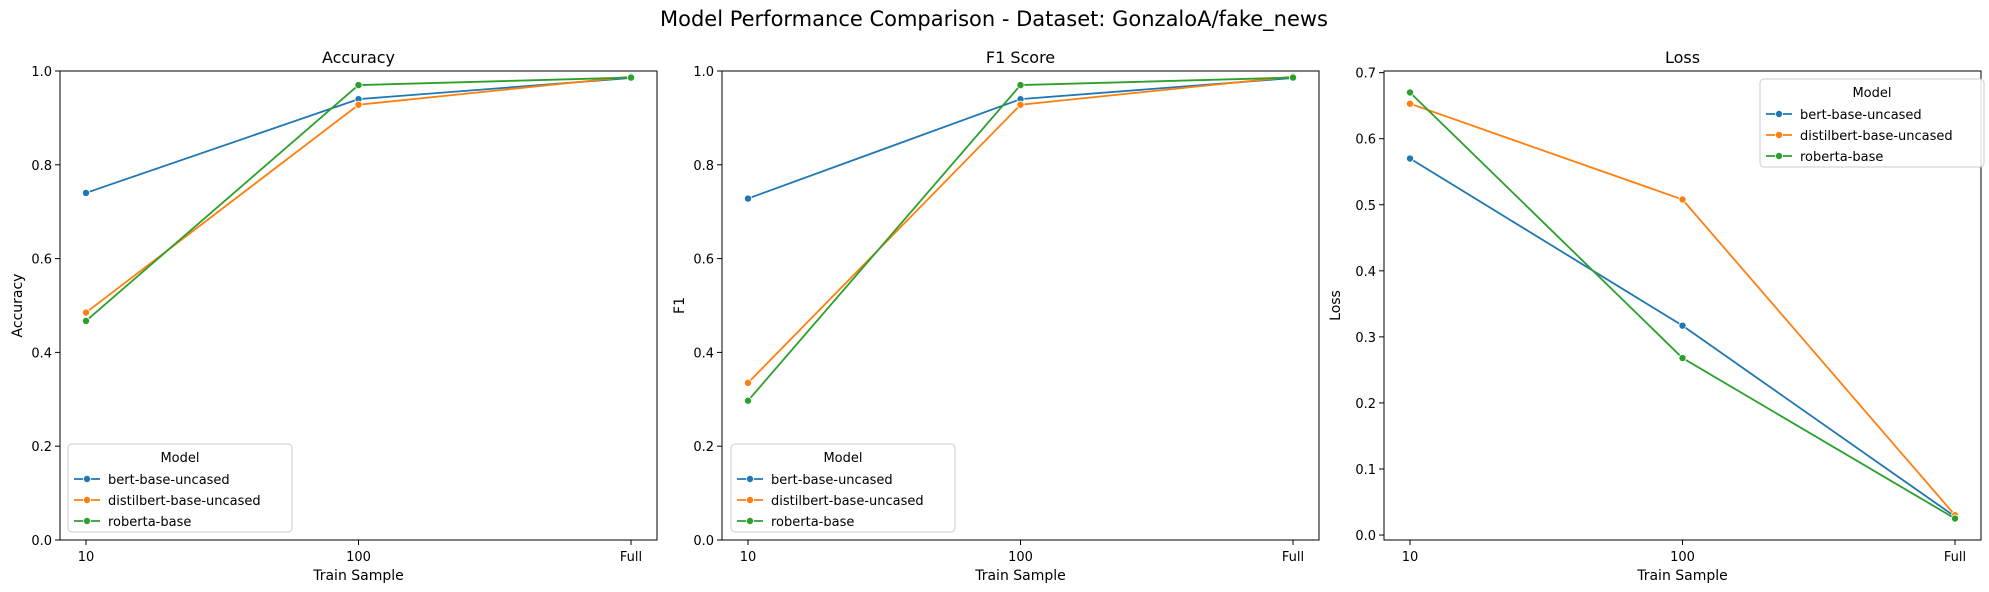 Image resolution: width=1989 pixels, height=592 pixels. What do you see at coordinates (359, 135) in the screenshot?
I see `series-bert-base-uncased` at bounding box center [359, 135].